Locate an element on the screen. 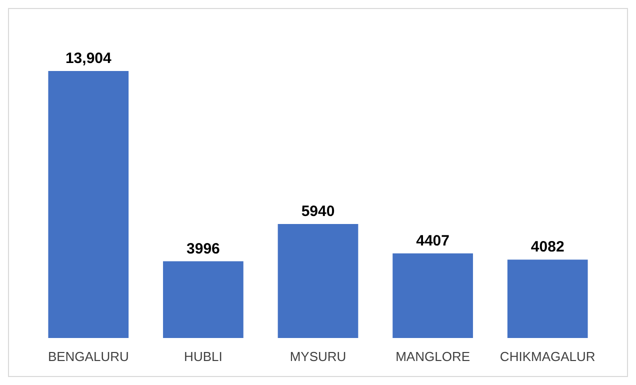 Image resolution: width=636 pixels, height=385 pixels. data-label: 4407 is located at coordinates (433, 241).